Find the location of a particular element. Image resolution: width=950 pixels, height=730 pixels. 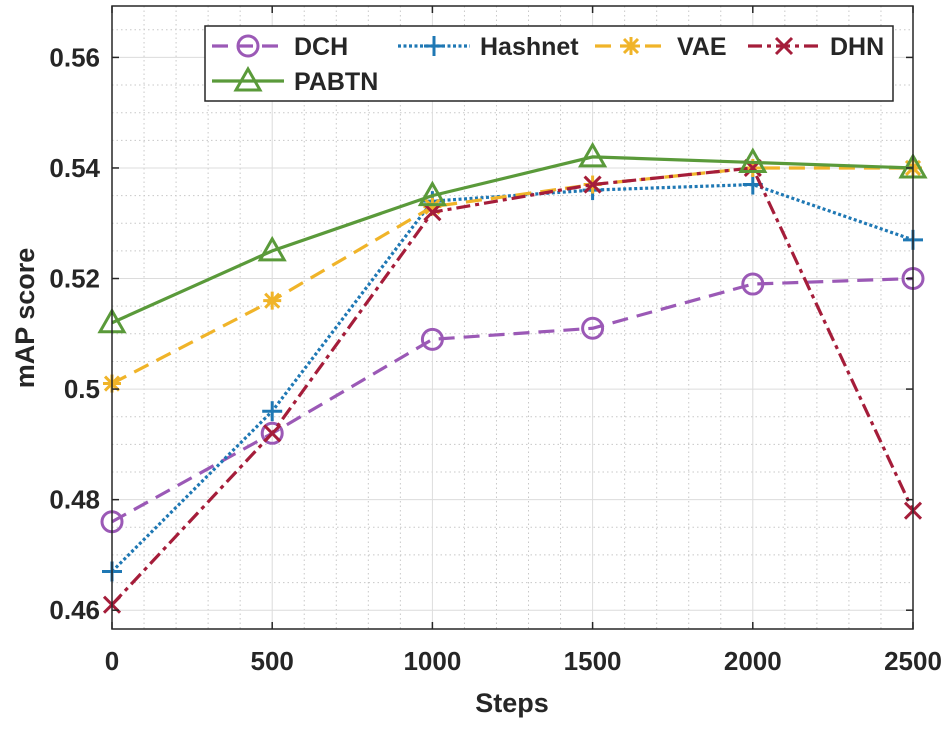

x-tick-label: 2000 is located at coordinates (753, 661).